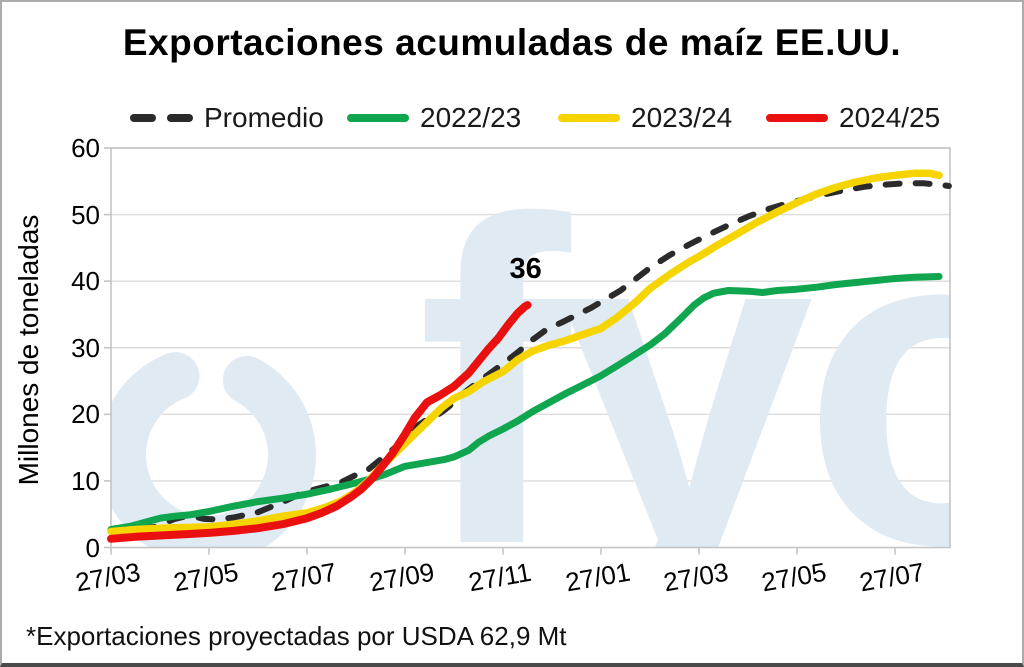  What do you see at coordinates (85, 480) in the screenshot?
I see `y-tick-label-10: 10` at bounding box center [85, 480].